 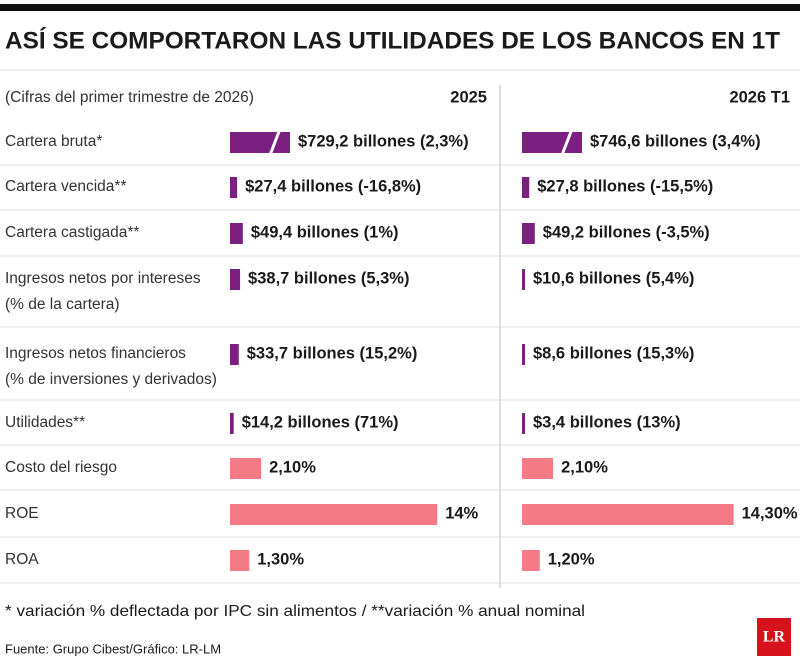 What do you see at coordinates (61, 467) in the screenshot?
I see `row-label: Costo del riesgo` at bounding box center [61, 467].